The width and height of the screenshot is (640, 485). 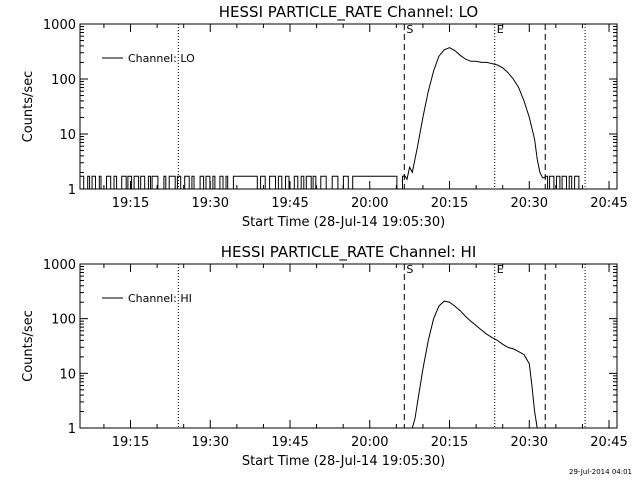 What do you see at coordinates (349, 252) in the screenshot?
I see `chart-title: HESSI PARTICLE_RATE Channel: HI` at bounding box center [349, 252].